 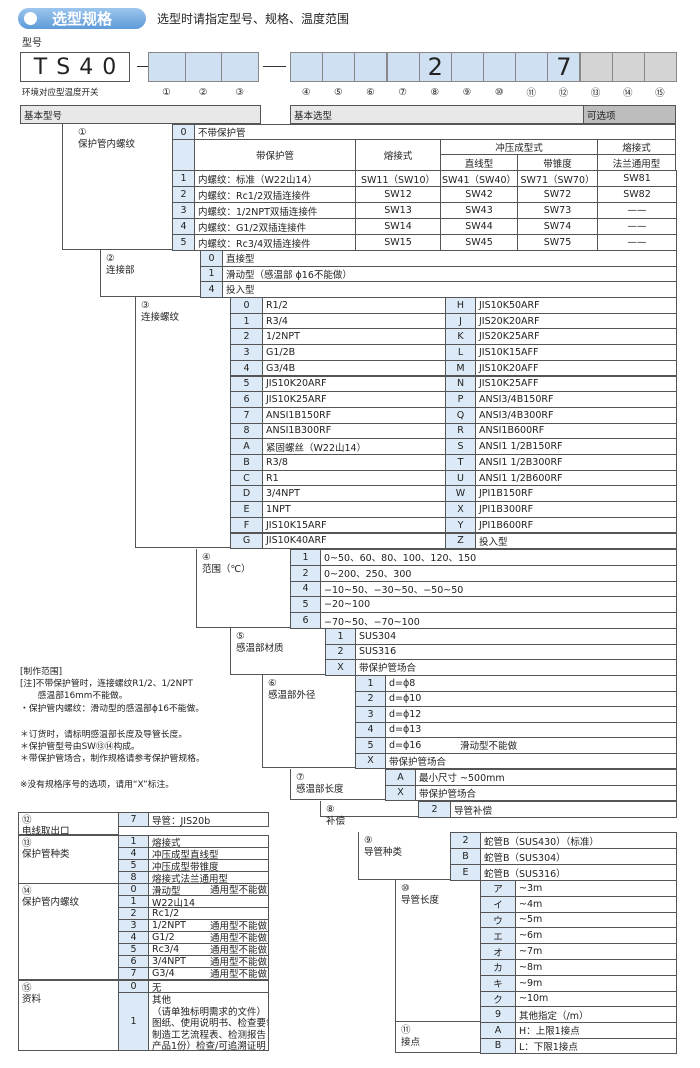 I want to click on note: ・保护管内螺纹：滑动型的感温部ϕ16不能做。, so click(x=112, y=708).